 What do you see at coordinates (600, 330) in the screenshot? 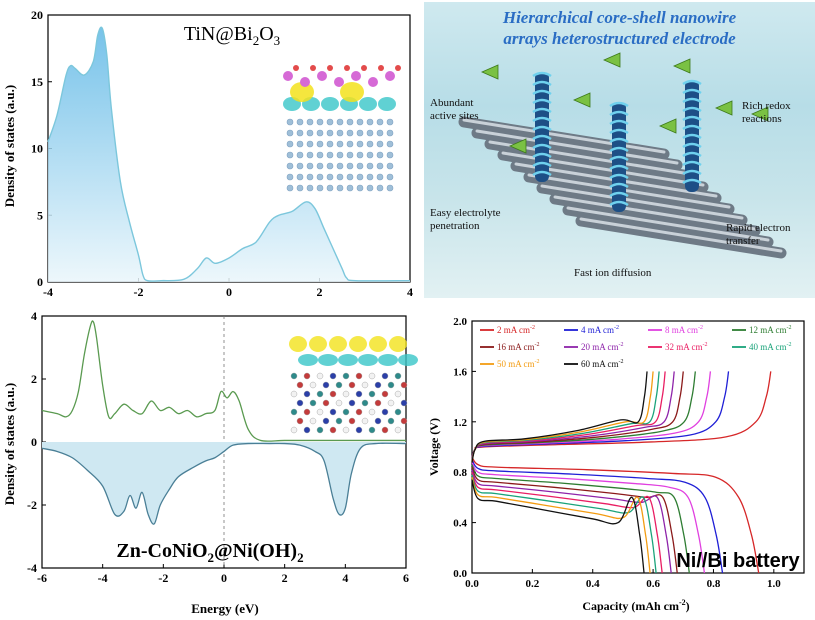
I see `legend-entry: 4 mA cm-2` at bounding box center [600, 330].